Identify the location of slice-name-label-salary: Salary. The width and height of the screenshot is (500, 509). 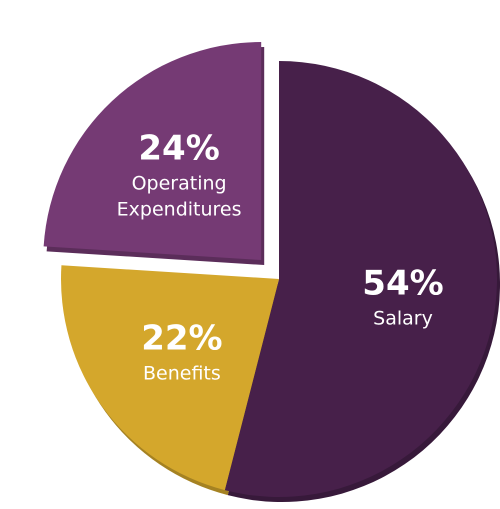
(403, 319).